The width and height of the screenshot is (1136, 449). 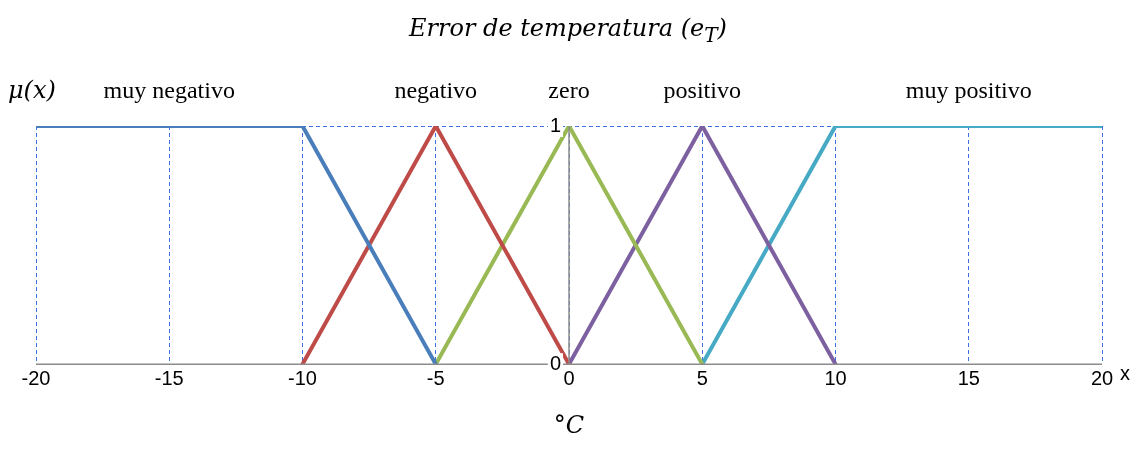 What do you see at coordinates (702, 90) in the screenshot?
I see `series-label: positivo` at bounding box center [702, 90].